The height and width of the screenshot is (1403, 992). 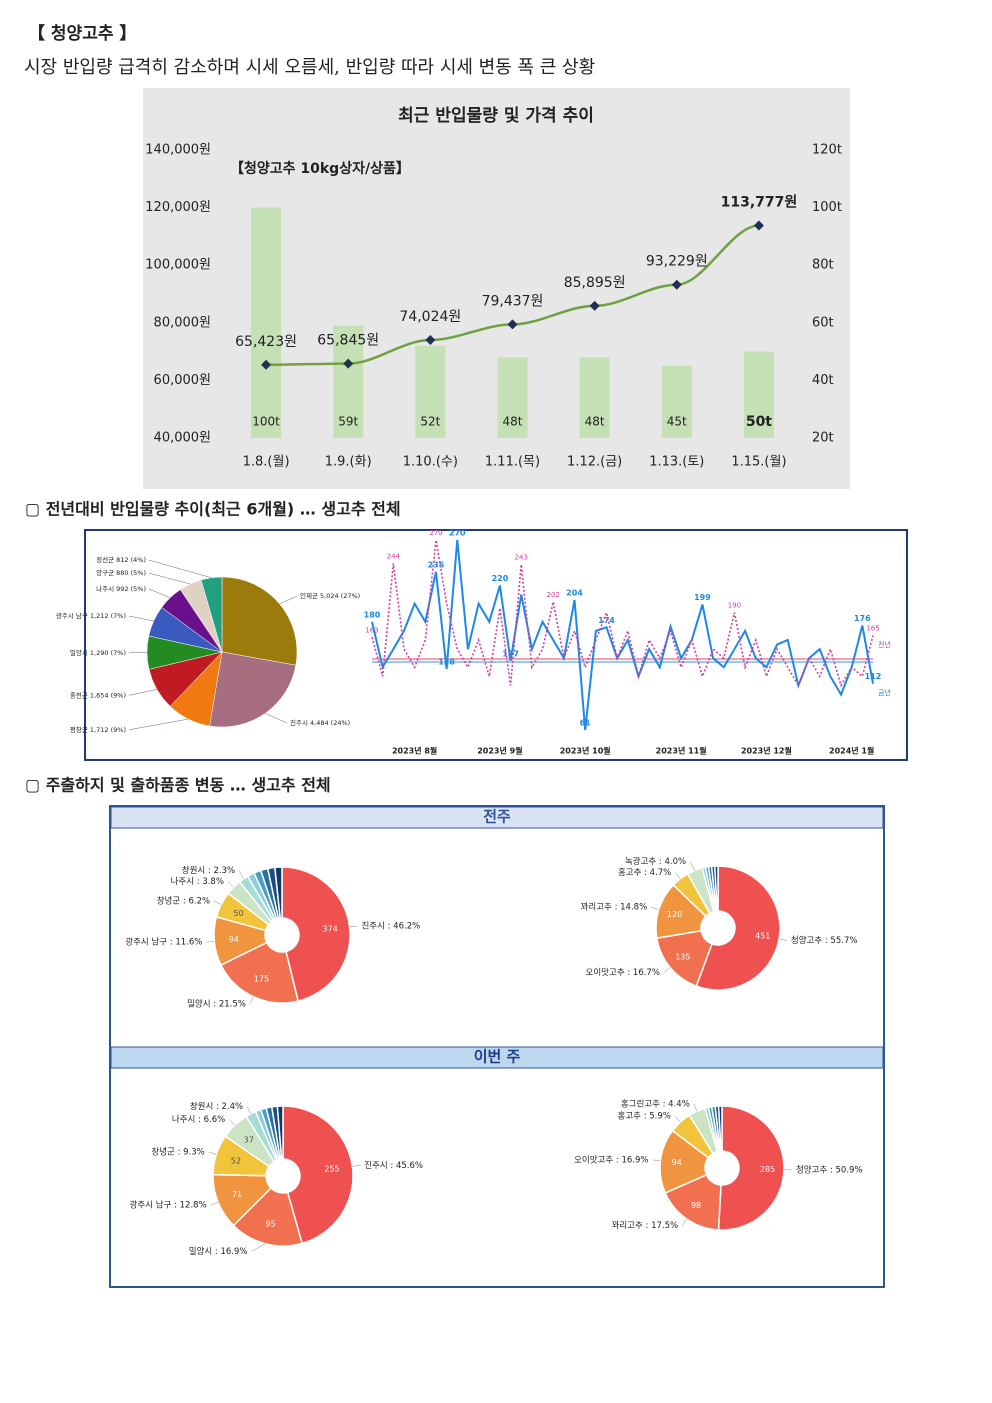 I want to click on data-label: 204, so click(x=574, y=593).